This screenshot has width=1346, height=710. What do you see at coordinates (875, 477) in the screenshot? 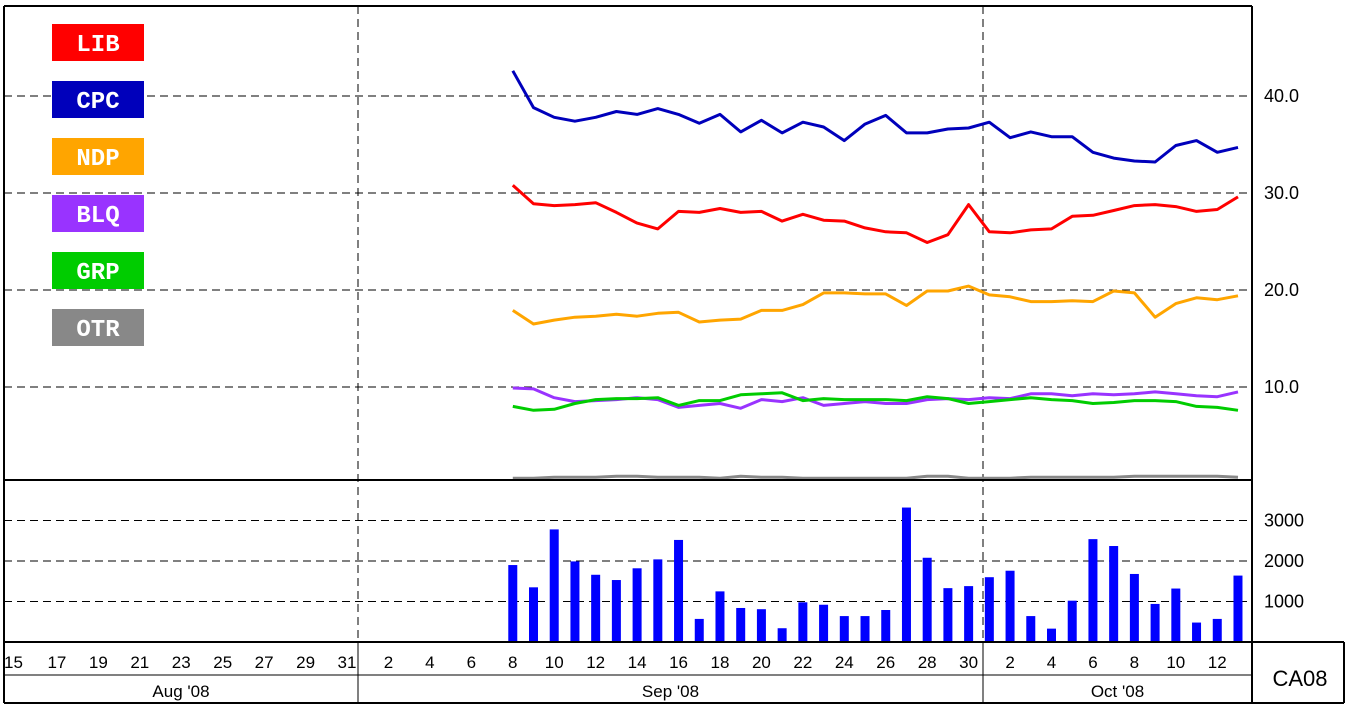
I see `series-line-otr` at bounding box center [875, 477].